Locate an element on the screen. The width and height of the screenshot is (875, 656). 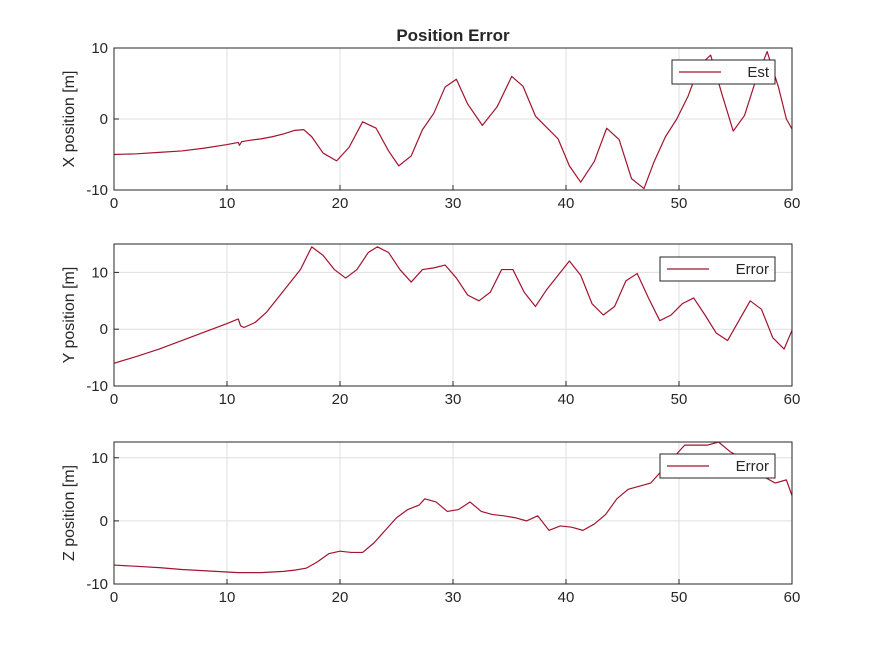
y-axis-label: X position [m] is located at coordinates (69, 119).